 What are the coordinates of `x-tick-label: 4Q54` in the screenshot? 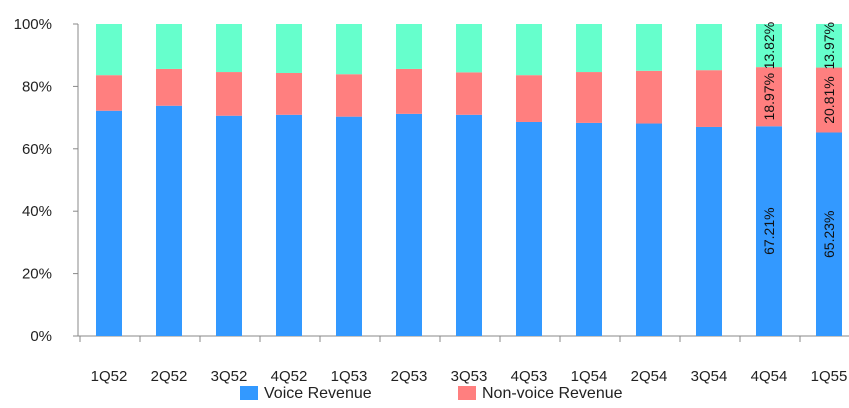 It's located at (769, 376).